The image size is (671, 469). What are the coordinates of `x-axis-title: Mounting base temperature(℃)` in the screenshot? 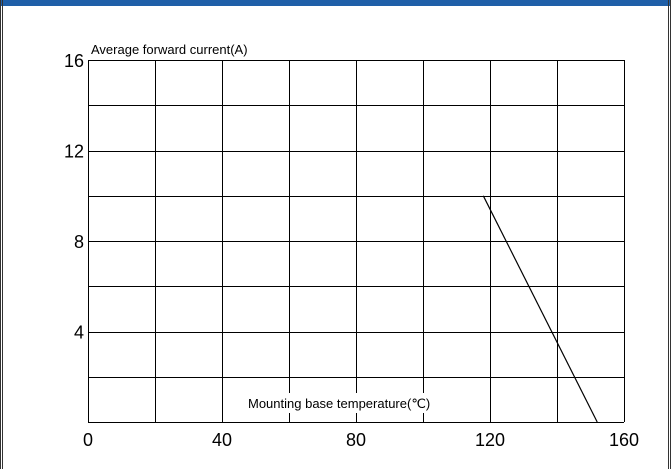 It's located at (339, 403).